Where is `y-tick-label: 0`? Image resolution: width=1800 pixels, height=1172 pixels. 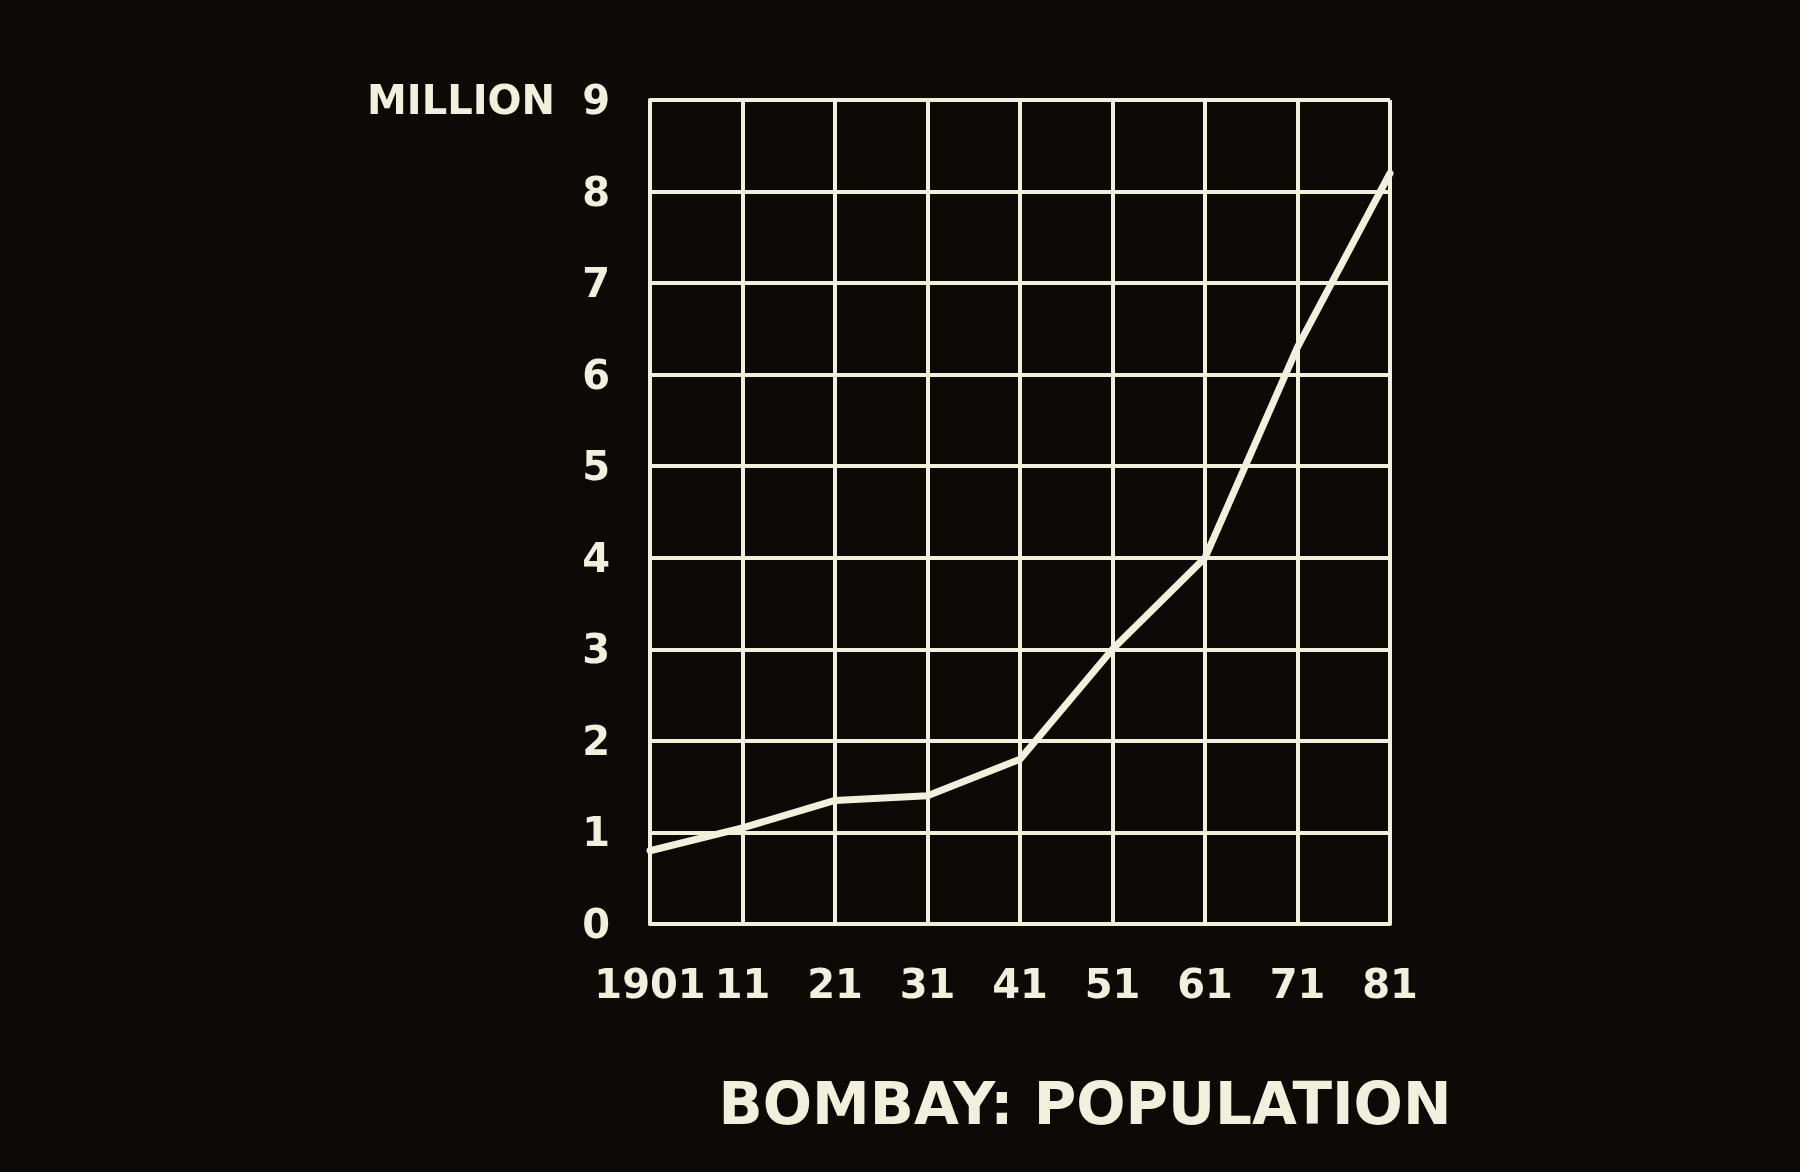 y-tick-label: 0 is located at coordinates (596, 924).